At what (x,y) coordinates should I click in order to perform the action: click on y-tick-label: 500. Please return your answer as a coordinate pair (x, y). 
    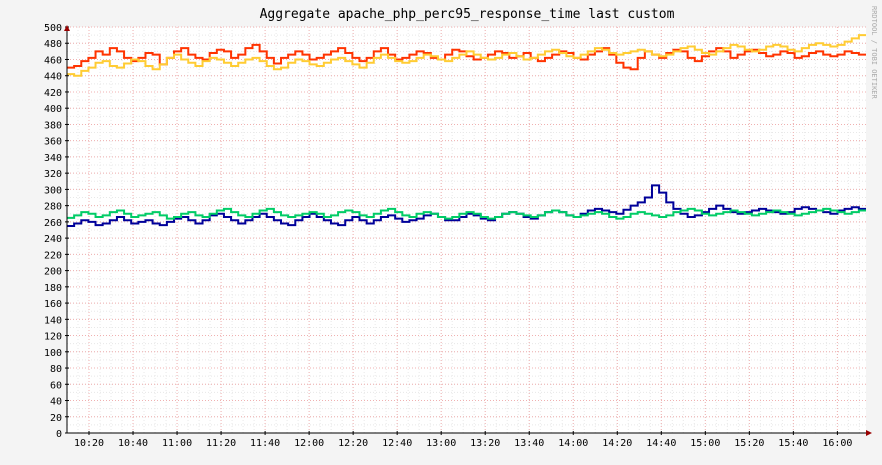
    Looking at the image, I should click on (53, 28).